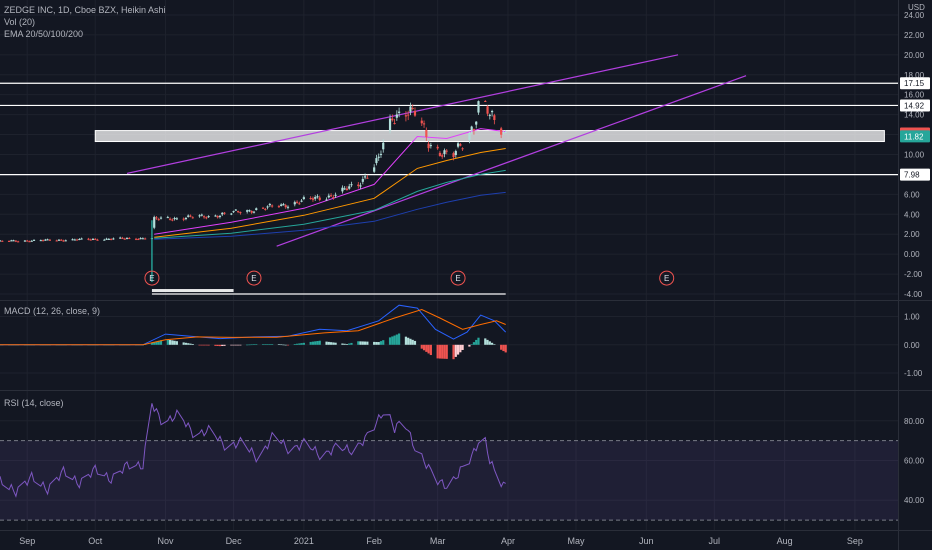  I want to click on currency-label: USD, so click(916, 7).